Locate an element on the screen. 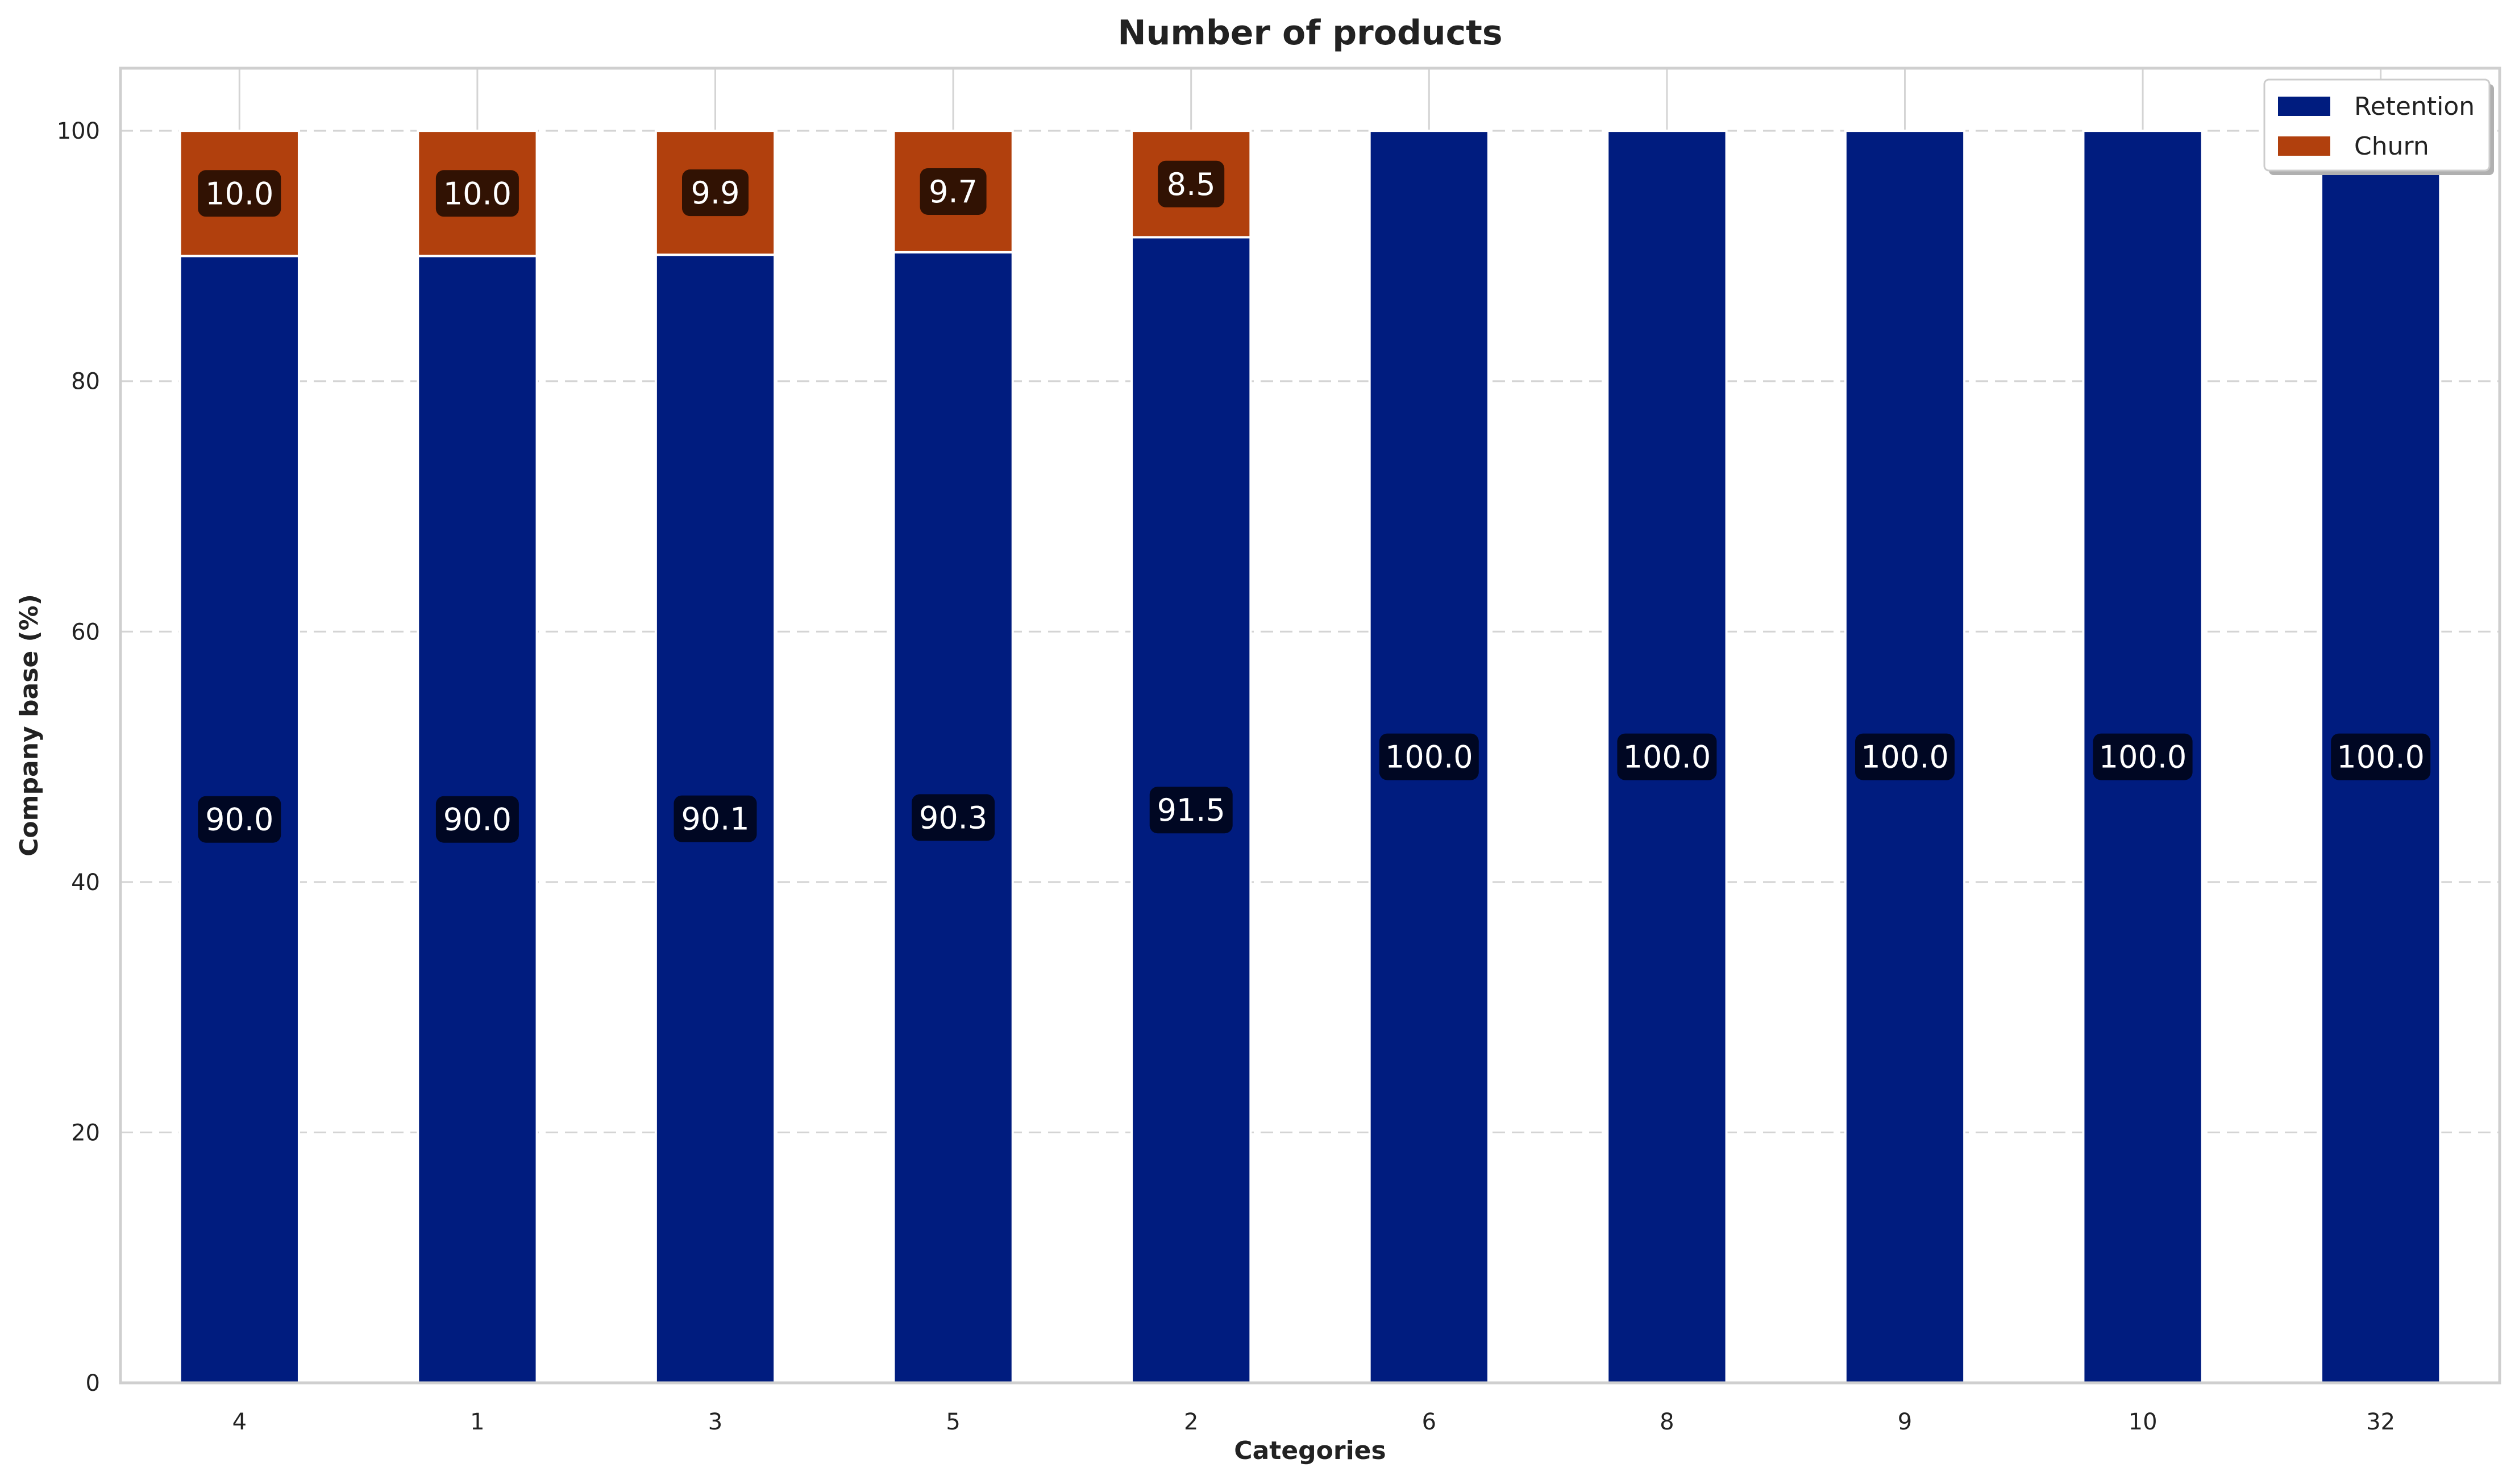  y-axis-title: Company base (%) is located at coordinates (29, 726).